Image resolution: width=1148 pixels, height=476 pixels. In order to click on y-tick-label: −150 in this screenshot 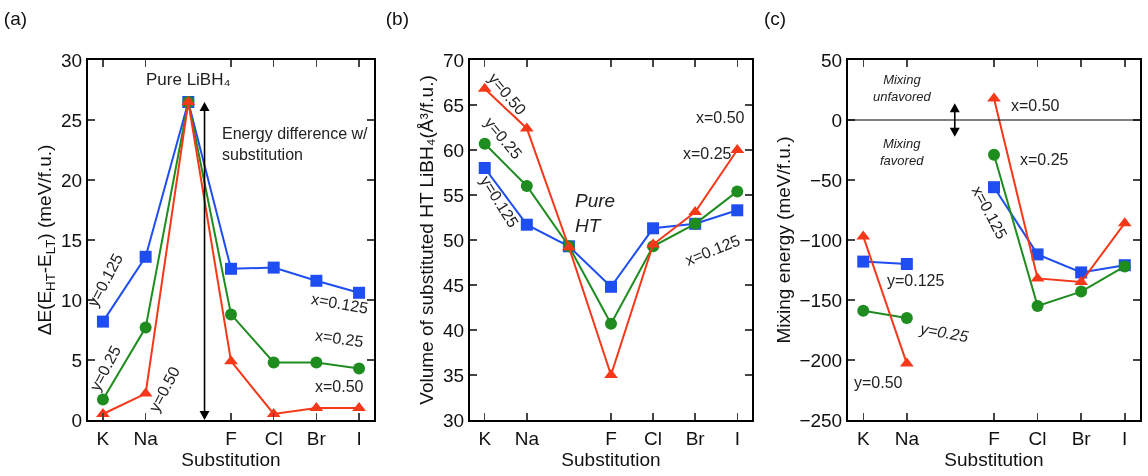, I will do `click(821, 300)`.